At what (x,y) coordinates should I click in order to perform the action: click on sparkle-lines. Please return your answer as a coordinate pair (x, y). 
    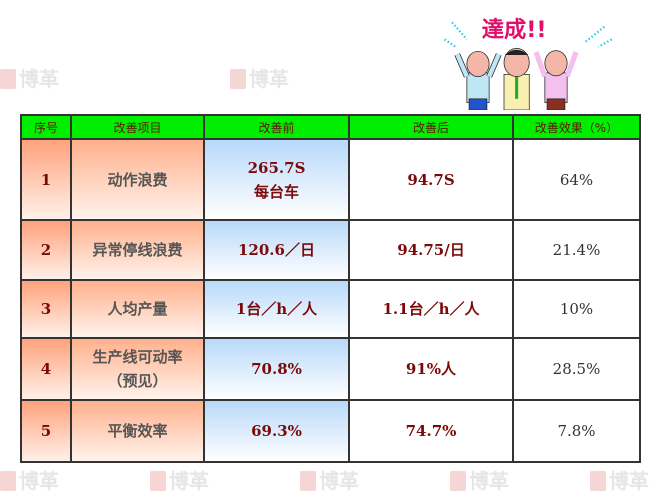
    Looking at the image, I should click on (528, 34).